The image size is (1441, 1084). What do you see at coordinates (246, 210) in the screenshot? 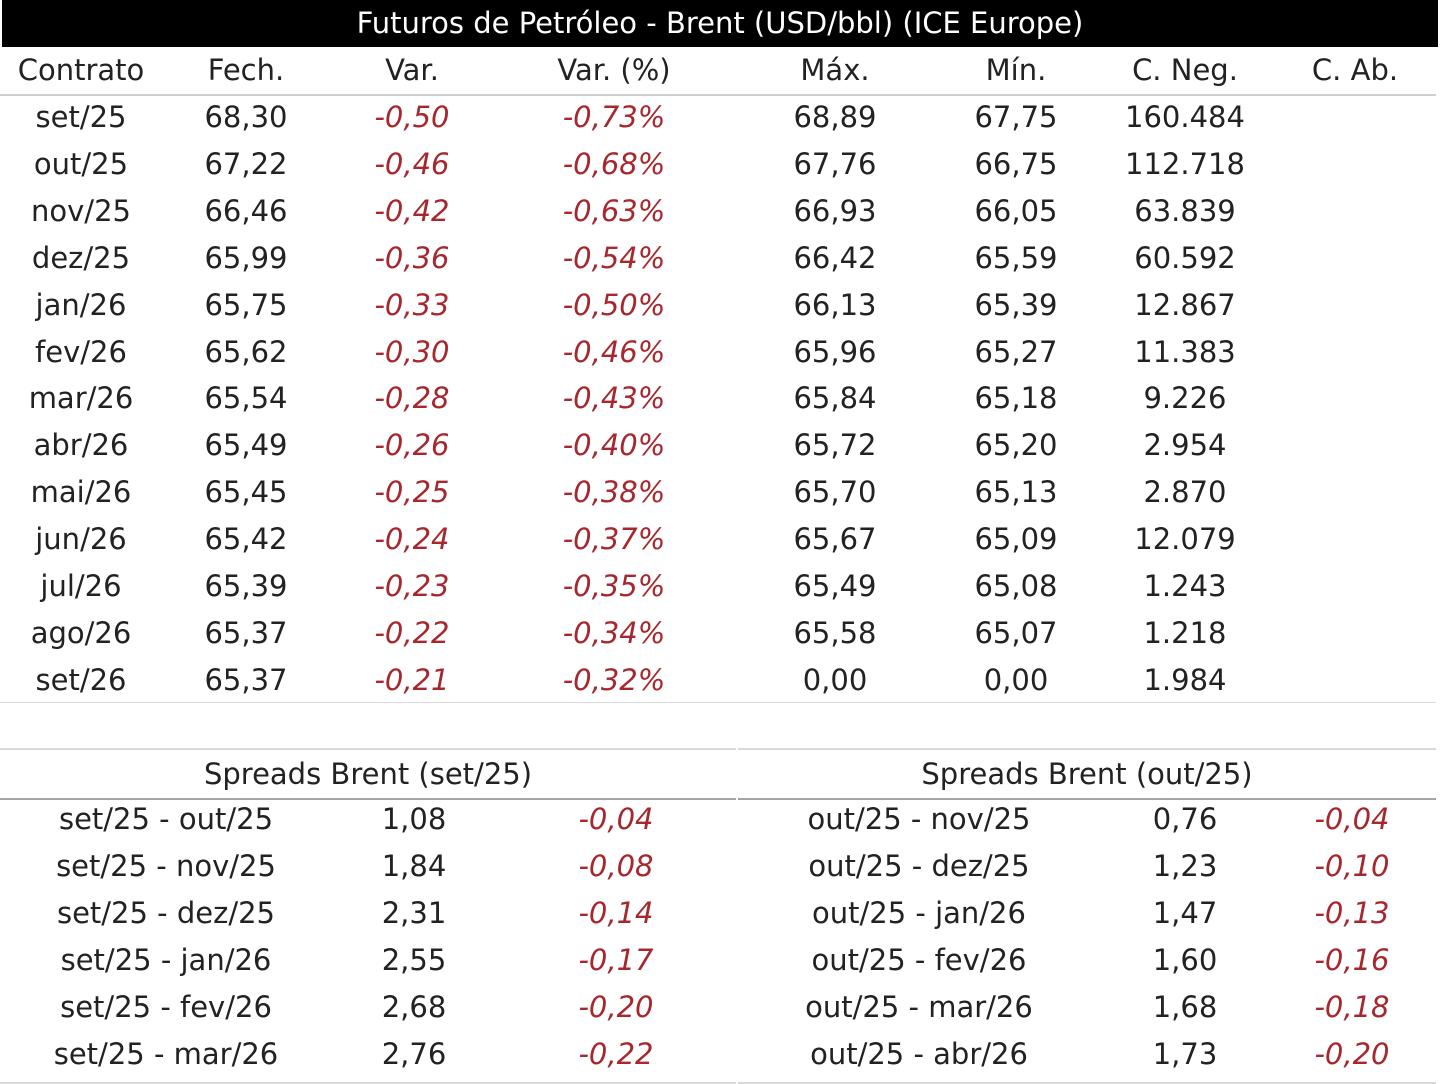
I see `cell-fech: 66,46` at bounding box center [246, 210].